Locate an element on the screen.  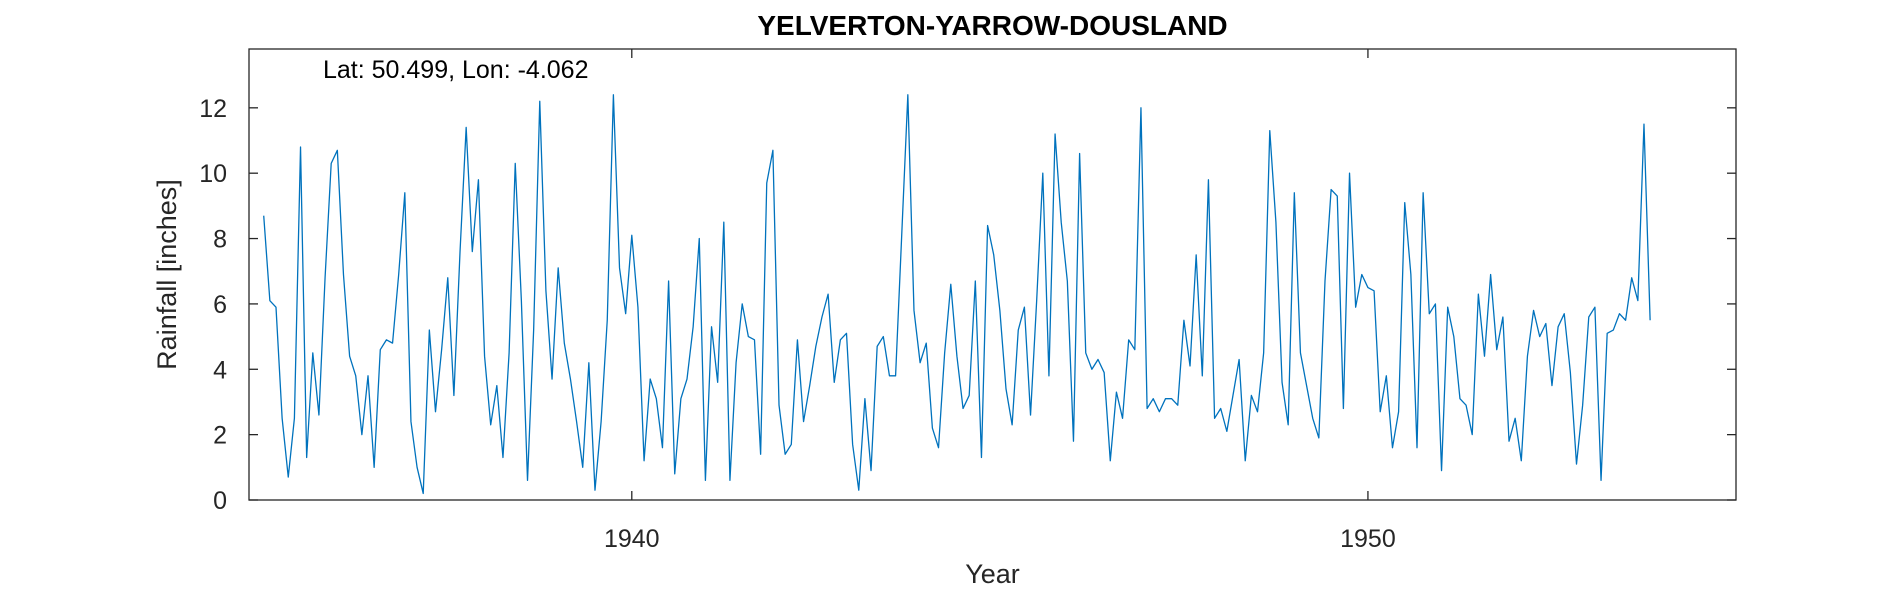
y-tick-label: 2 is located at coordinates (220, 436).